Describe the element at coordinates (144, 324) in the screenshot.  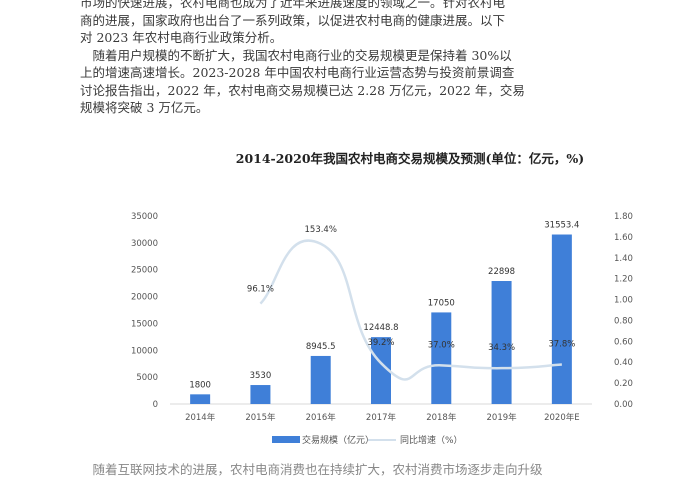
I see `left-axis-tick: 15000` at that location.